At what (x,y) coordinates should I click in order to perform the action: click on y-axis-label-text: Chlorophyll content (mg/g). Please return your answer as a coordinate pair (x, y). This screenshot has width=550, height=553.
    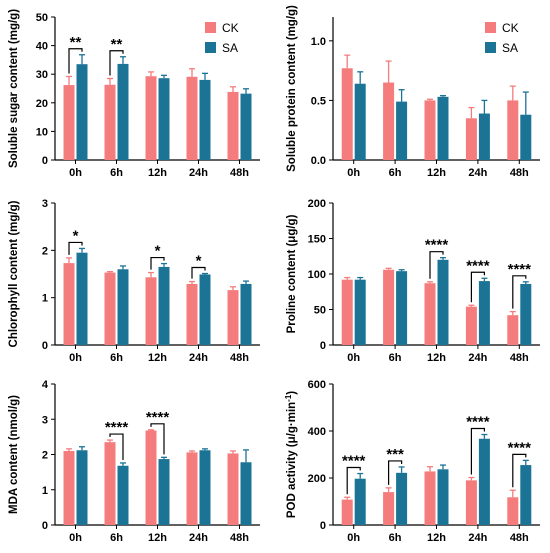
    Looking at the image, I should click on (14, 273).